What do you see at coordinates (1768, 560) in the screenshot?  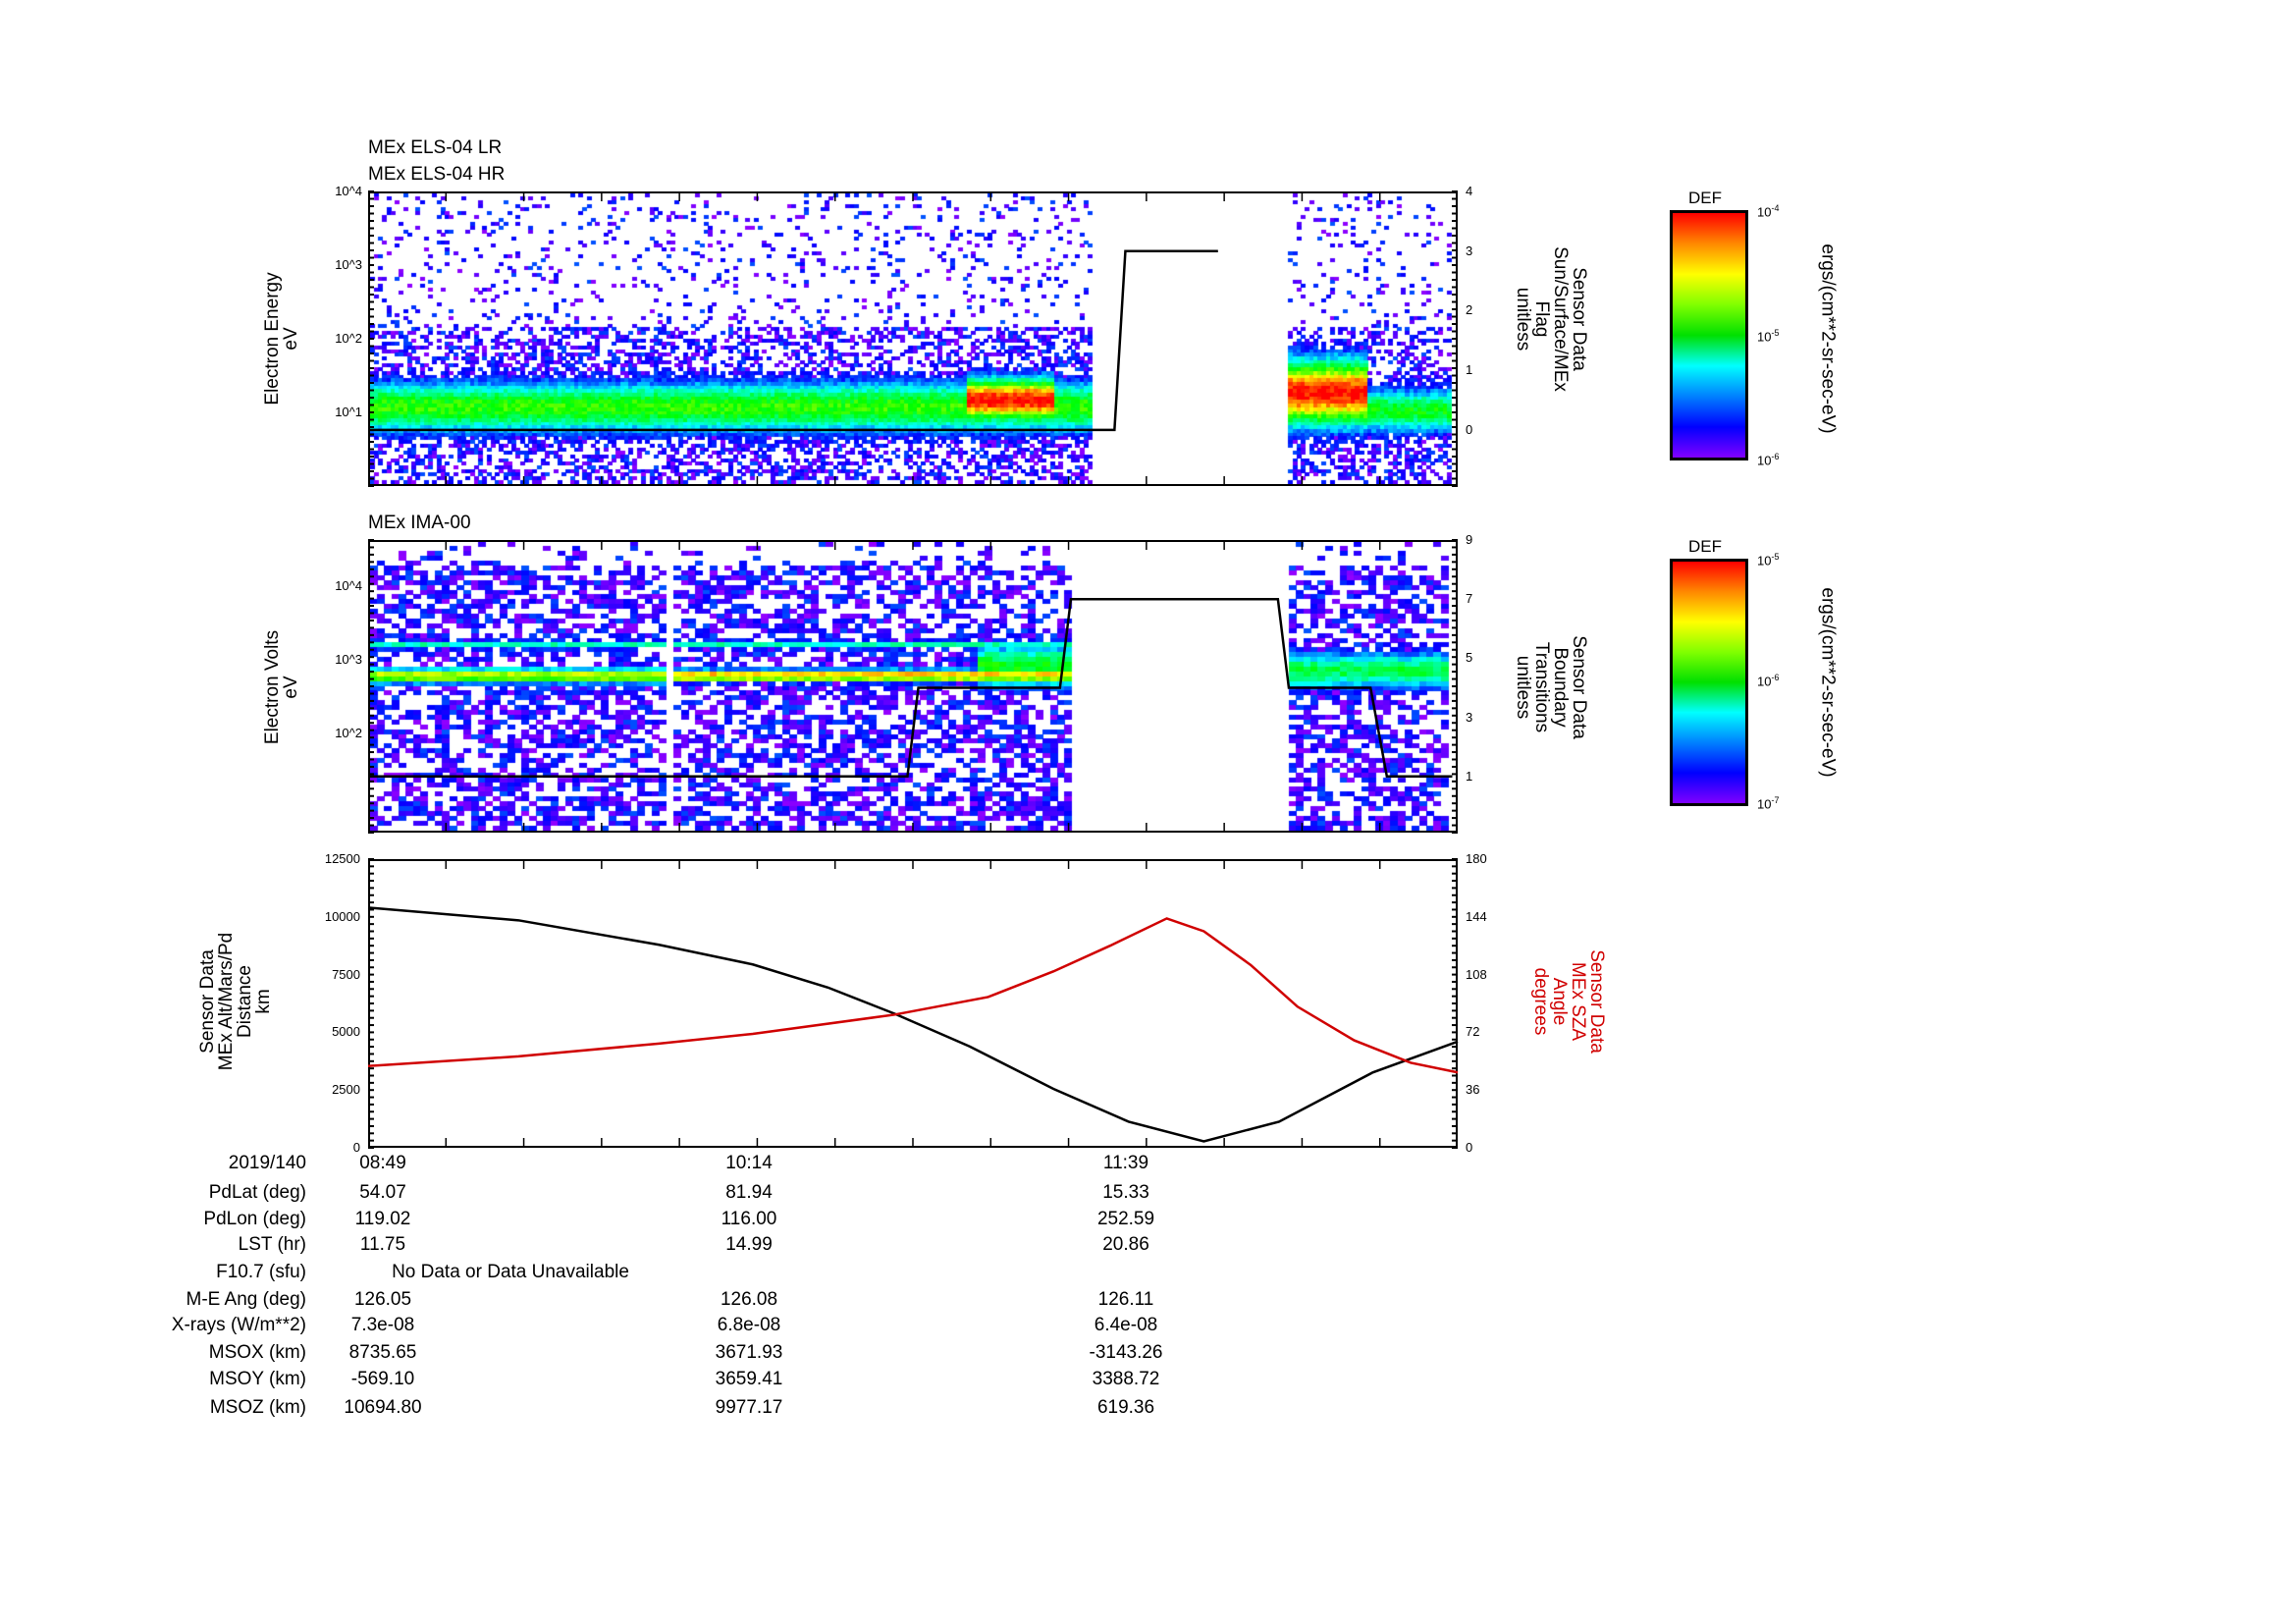 I see `ima-cbar-tick: 10⁻⁵` at bounding box center [1768, 560].